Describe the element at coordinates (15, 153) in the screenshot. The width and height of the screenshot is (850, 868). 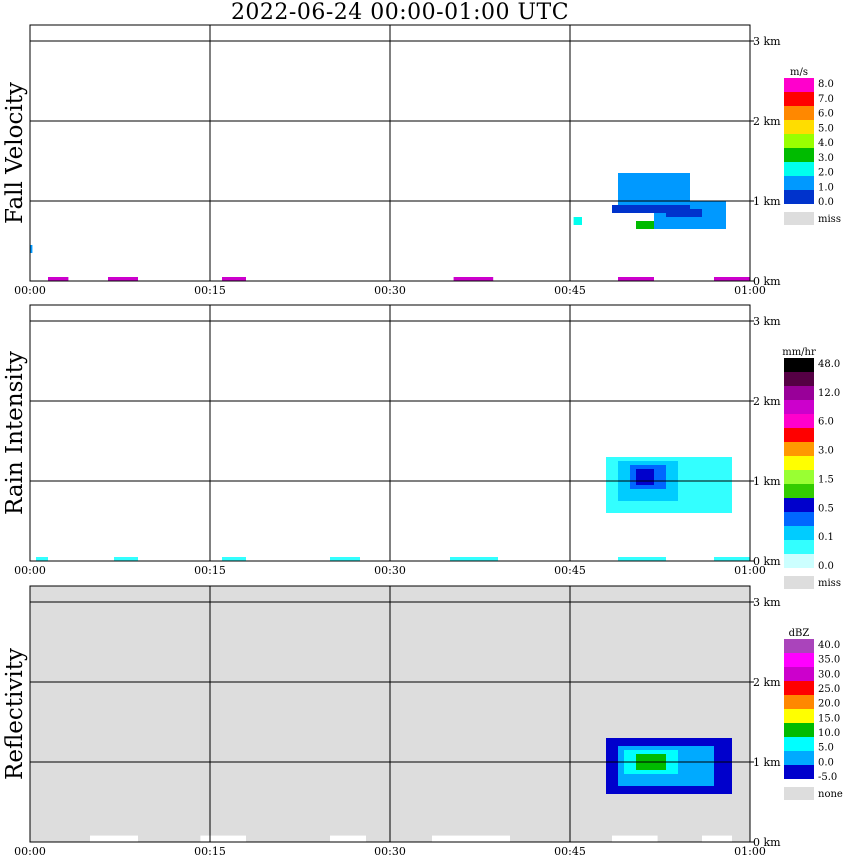
I see `y-axis-label: Fall Velocity` at that location.